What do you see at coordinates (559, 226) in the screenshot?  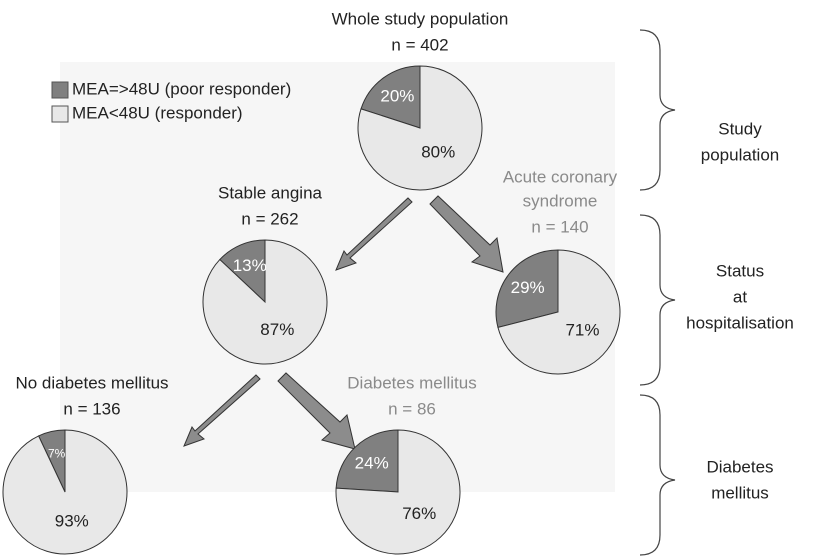 I see `pie-subtitle: n = 140` at bounding box center [559, 226].